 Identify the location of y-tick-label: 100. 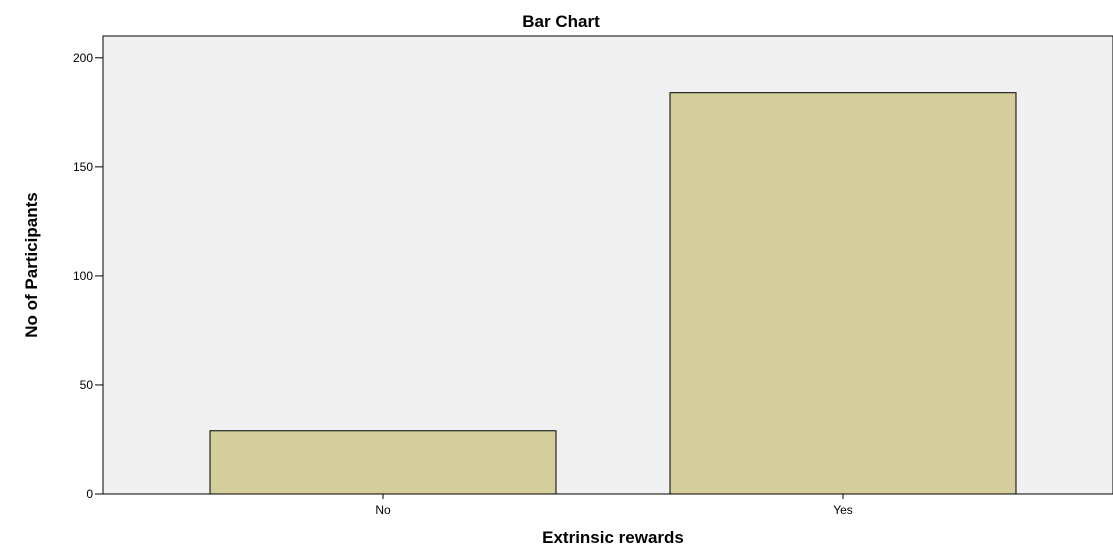
(83, 276).